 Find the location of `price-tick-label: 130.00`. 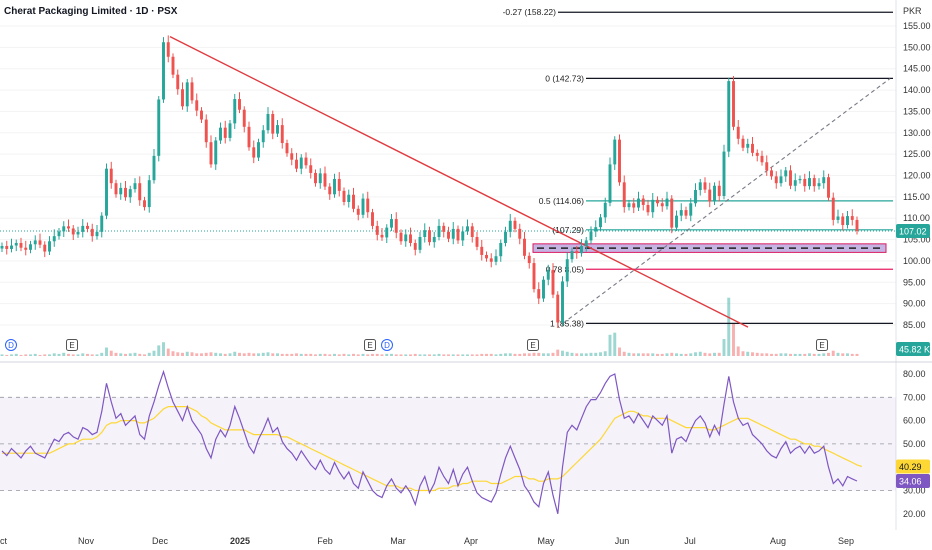

price-tick-label: 130.00 is located at coordinates (917, 133).